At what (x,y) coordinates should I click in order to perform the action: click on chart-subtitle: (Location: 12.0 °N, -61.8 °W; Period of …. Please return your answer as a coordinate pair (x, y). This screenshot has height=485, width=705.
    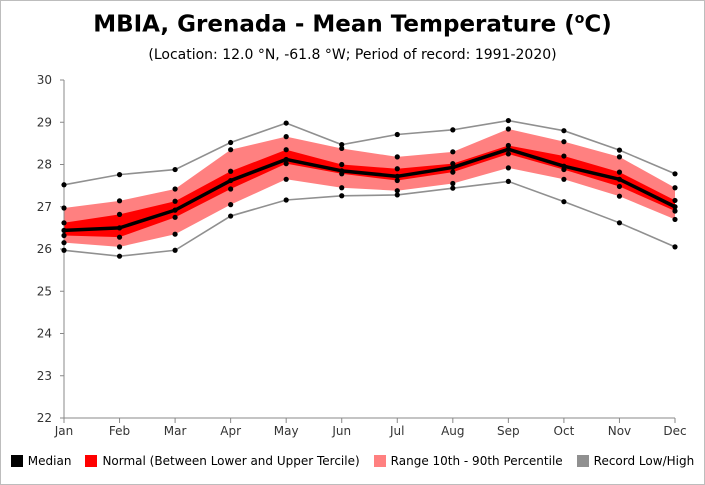
    Looking at the image, I should click on (352, 55).